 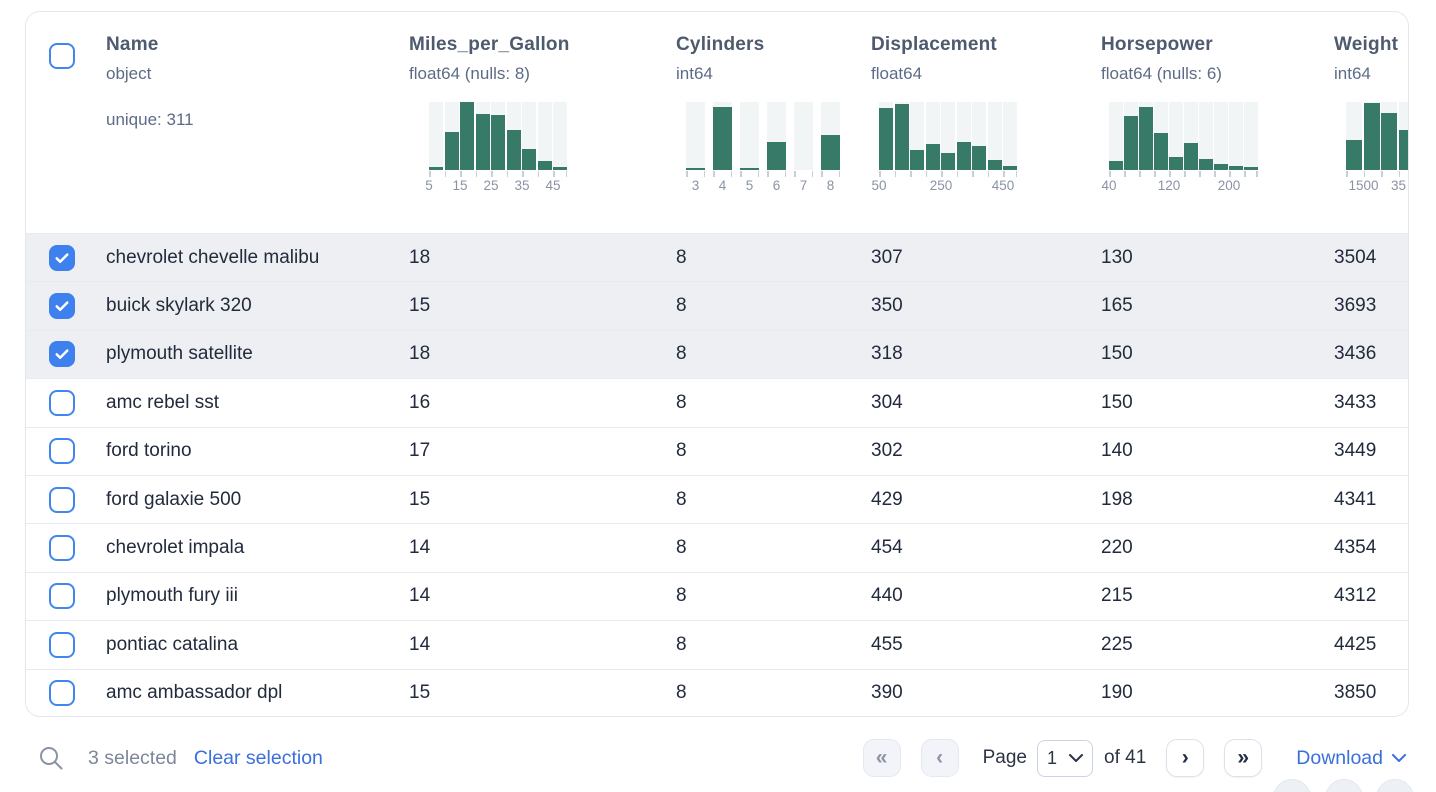 What do you see at coordinates (1117, 693) in the screenshot?
I see `cell-horsepower: 190` at bounding box center [1117, 693].